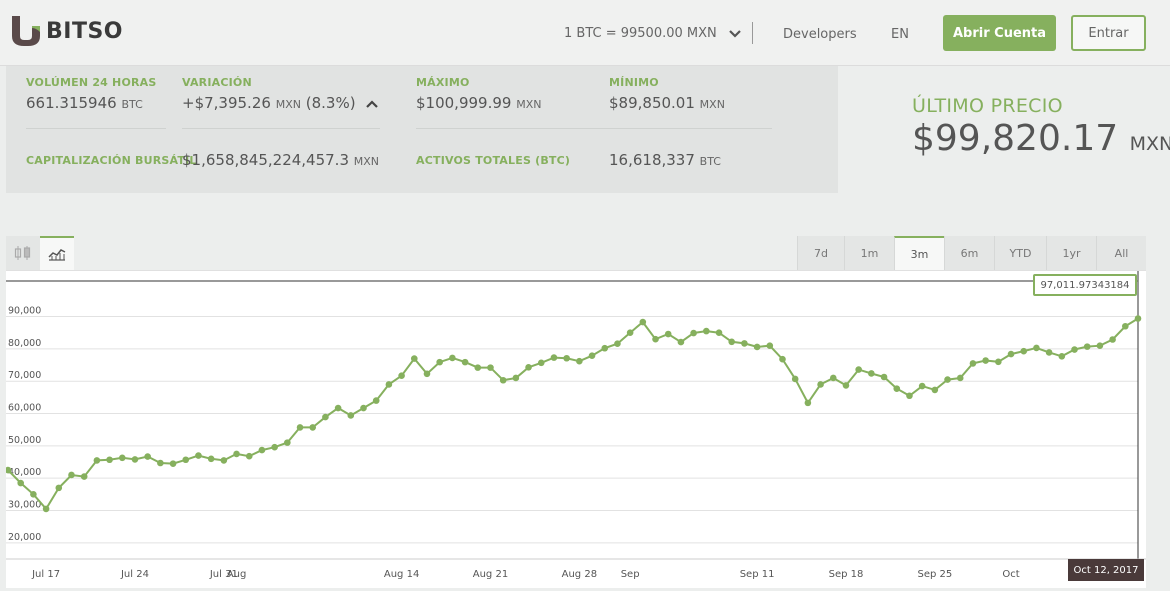 This screenshot has height=591, width=1170. What do you see at coordinates (846, 574) in the screenshot?
I see `x-tick-label: Sep 18` at bounding box center [846, 574].